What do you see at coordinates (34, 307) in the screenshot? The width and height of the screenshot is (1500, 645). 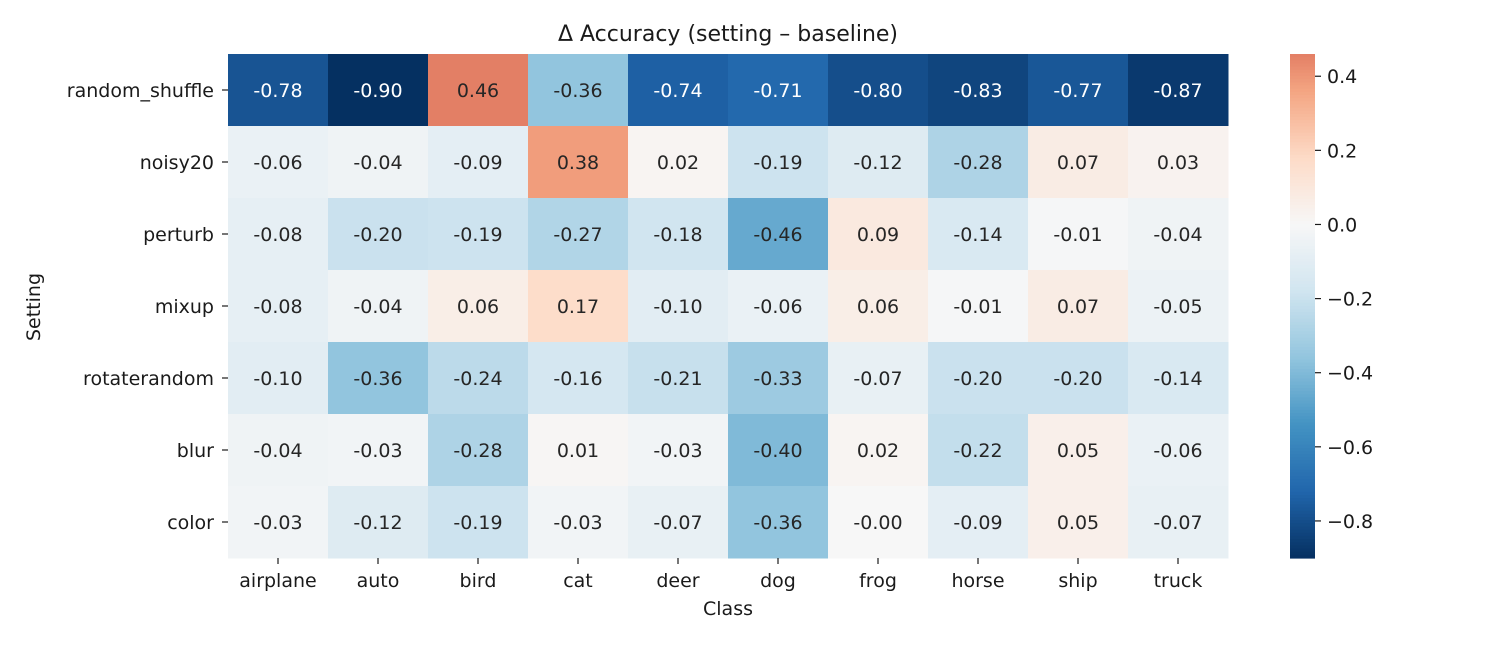 I see `y-axis-title: Setting` at bounding box center [34, 307].